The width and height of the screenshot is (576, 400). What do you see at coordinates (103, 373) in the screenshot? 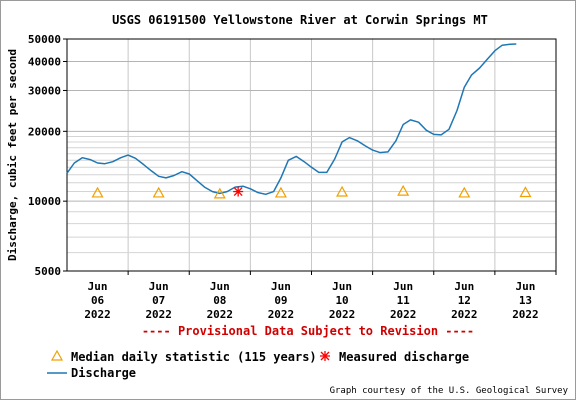
I see `legend-discharge-label: Discharge` at bounding box center [103, 373].